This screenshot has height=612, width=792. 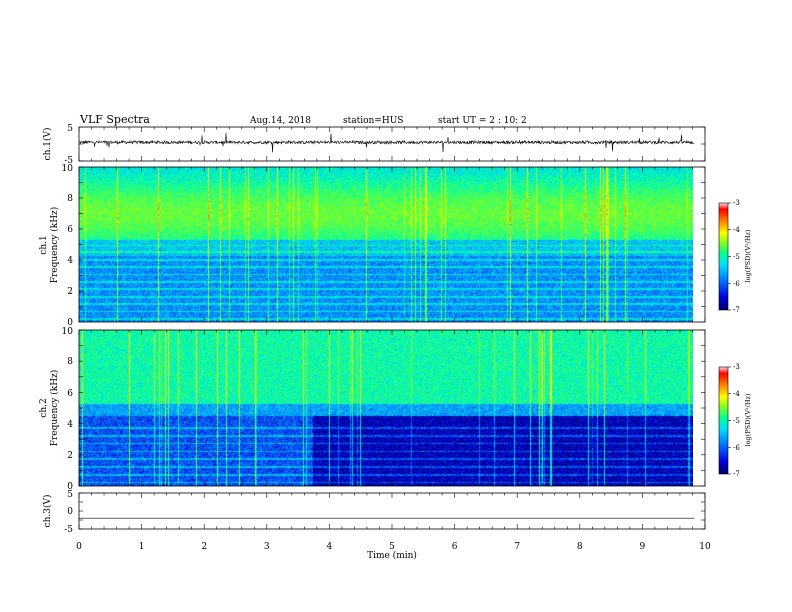 What do you see at coordinates (723, 420) in the screenshot?
I see `ch2-colorbar` at bounding box center [723, 420].